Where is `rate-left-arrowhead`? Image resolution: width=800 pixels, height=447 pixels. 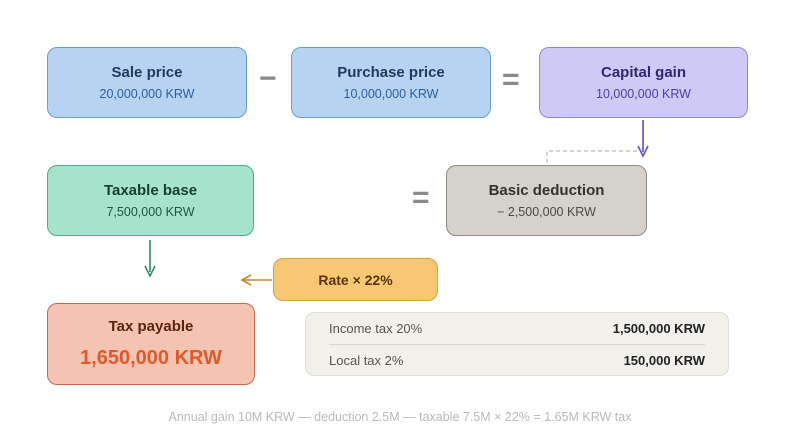
rate-left-arrowhead is located at coordinates (246, 280).